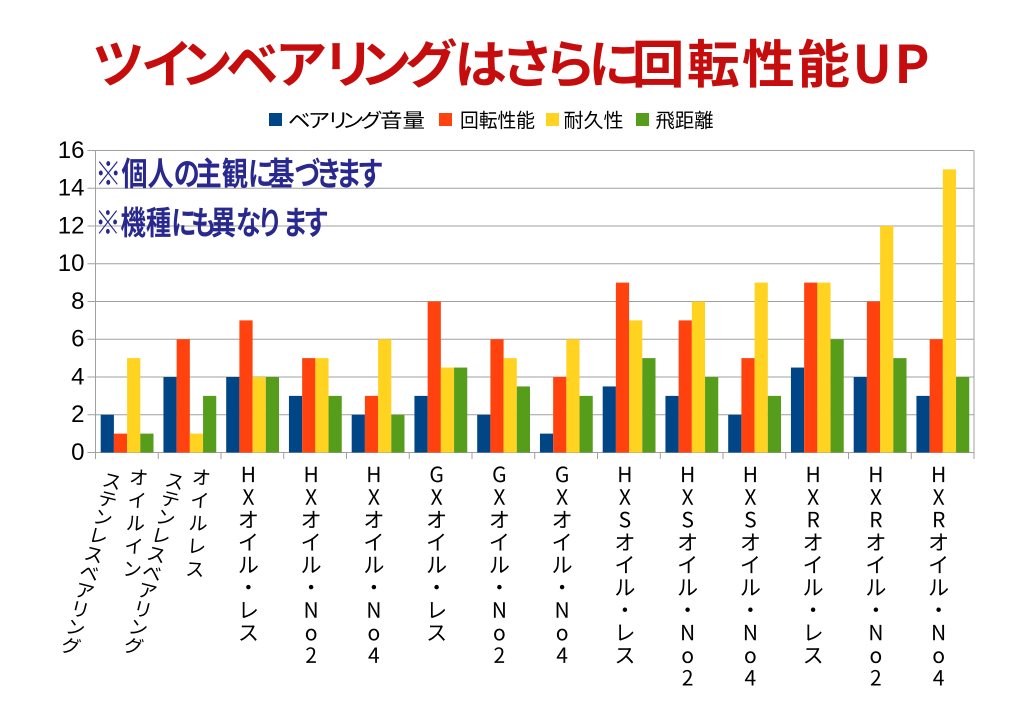  What do you see at coordinates (71, 150) in the screenshot?
I see `svg-text: 16` at bounding box center [71, 150].